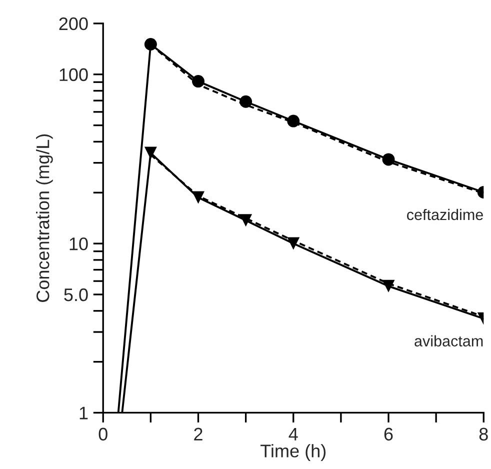  I want to click on y-tick-label: 100, so click(74, 75).